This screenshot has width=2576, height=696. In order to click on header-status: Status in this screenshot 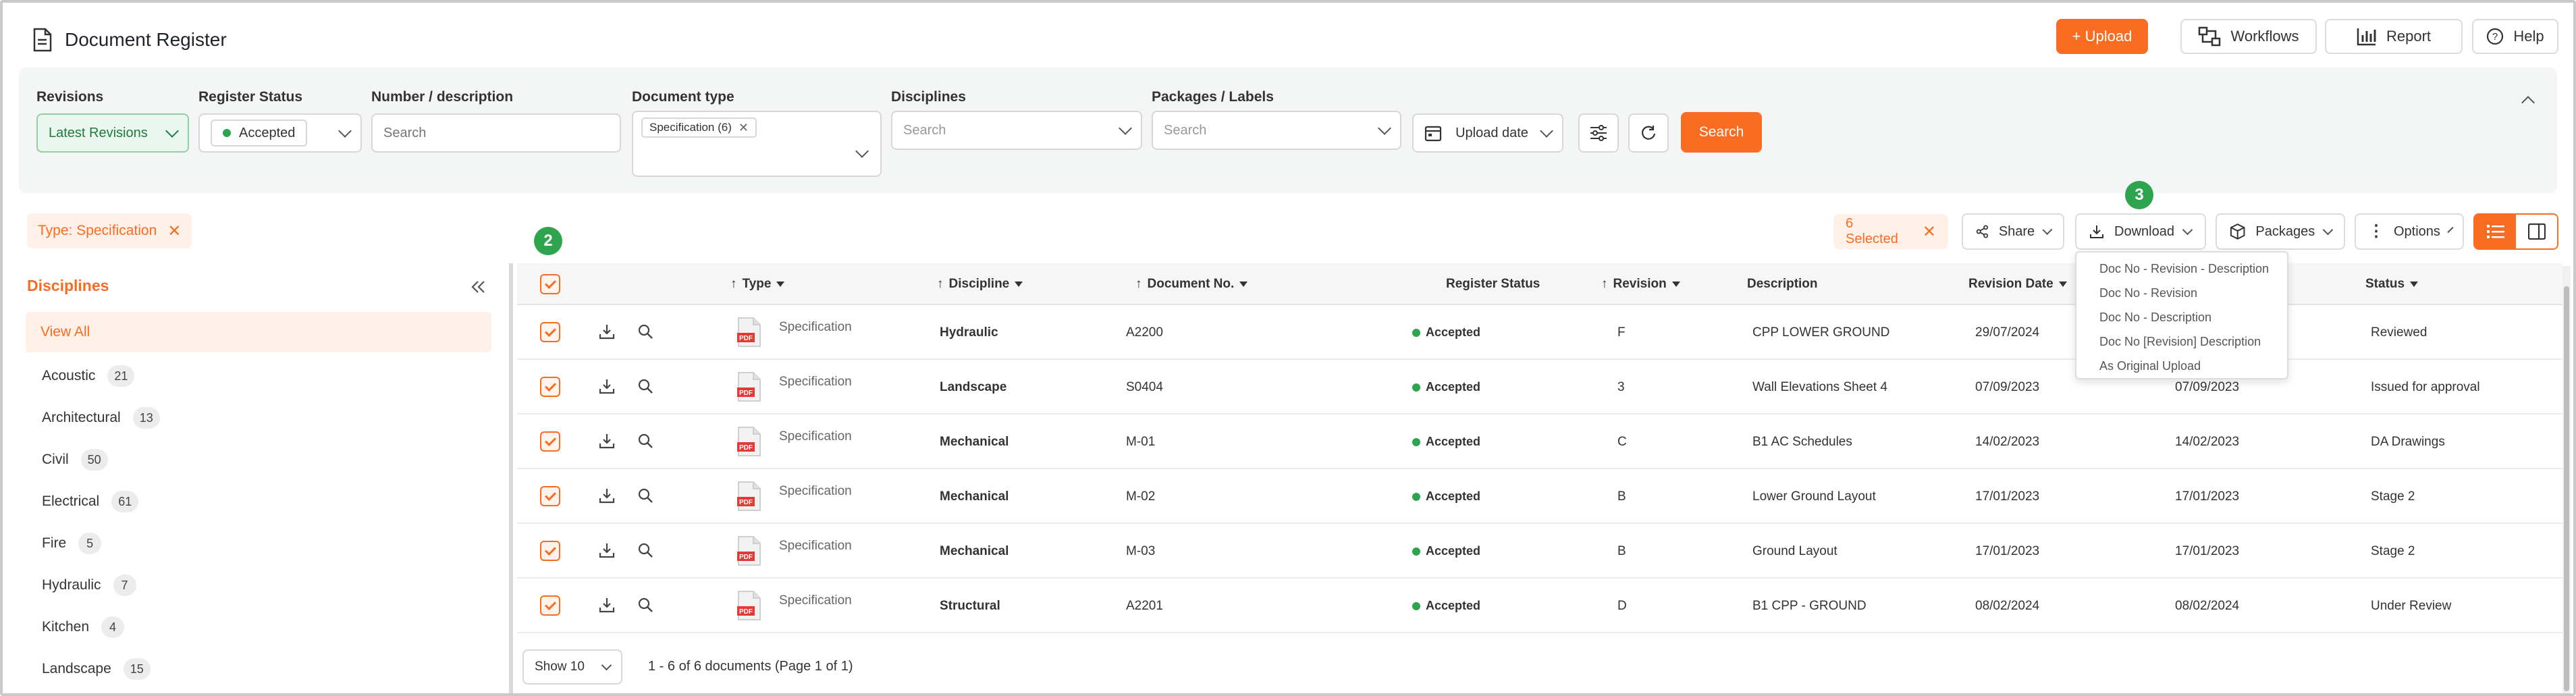, I will do `click(2392, 284)`.